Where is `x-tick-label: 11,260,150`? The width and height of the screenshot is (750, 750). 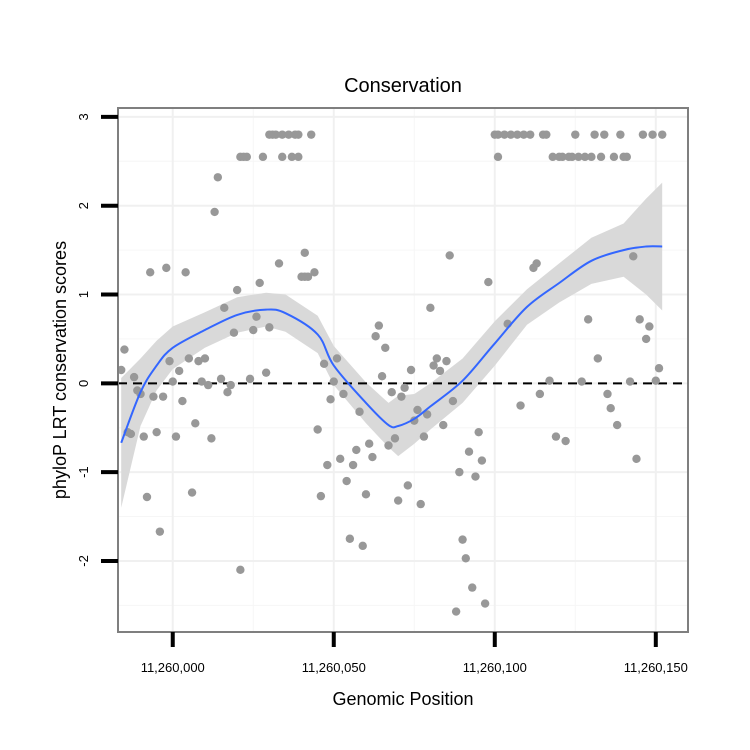
x-tick-label: 11,260,150 is located at coordinates (656, 667).